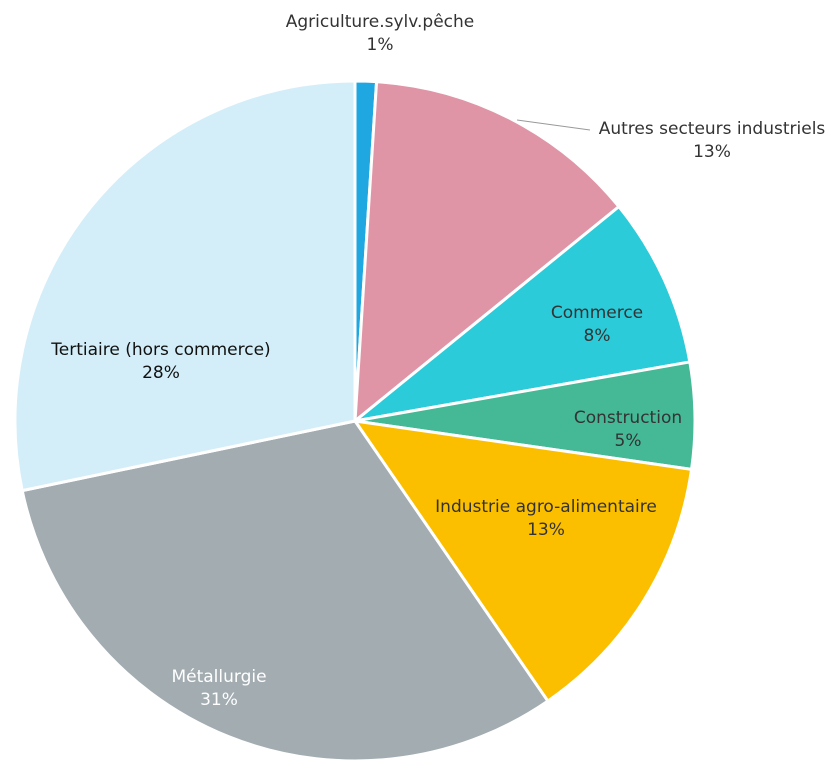  I want to click on slice-label: Métallurgie, so click(218, 677).